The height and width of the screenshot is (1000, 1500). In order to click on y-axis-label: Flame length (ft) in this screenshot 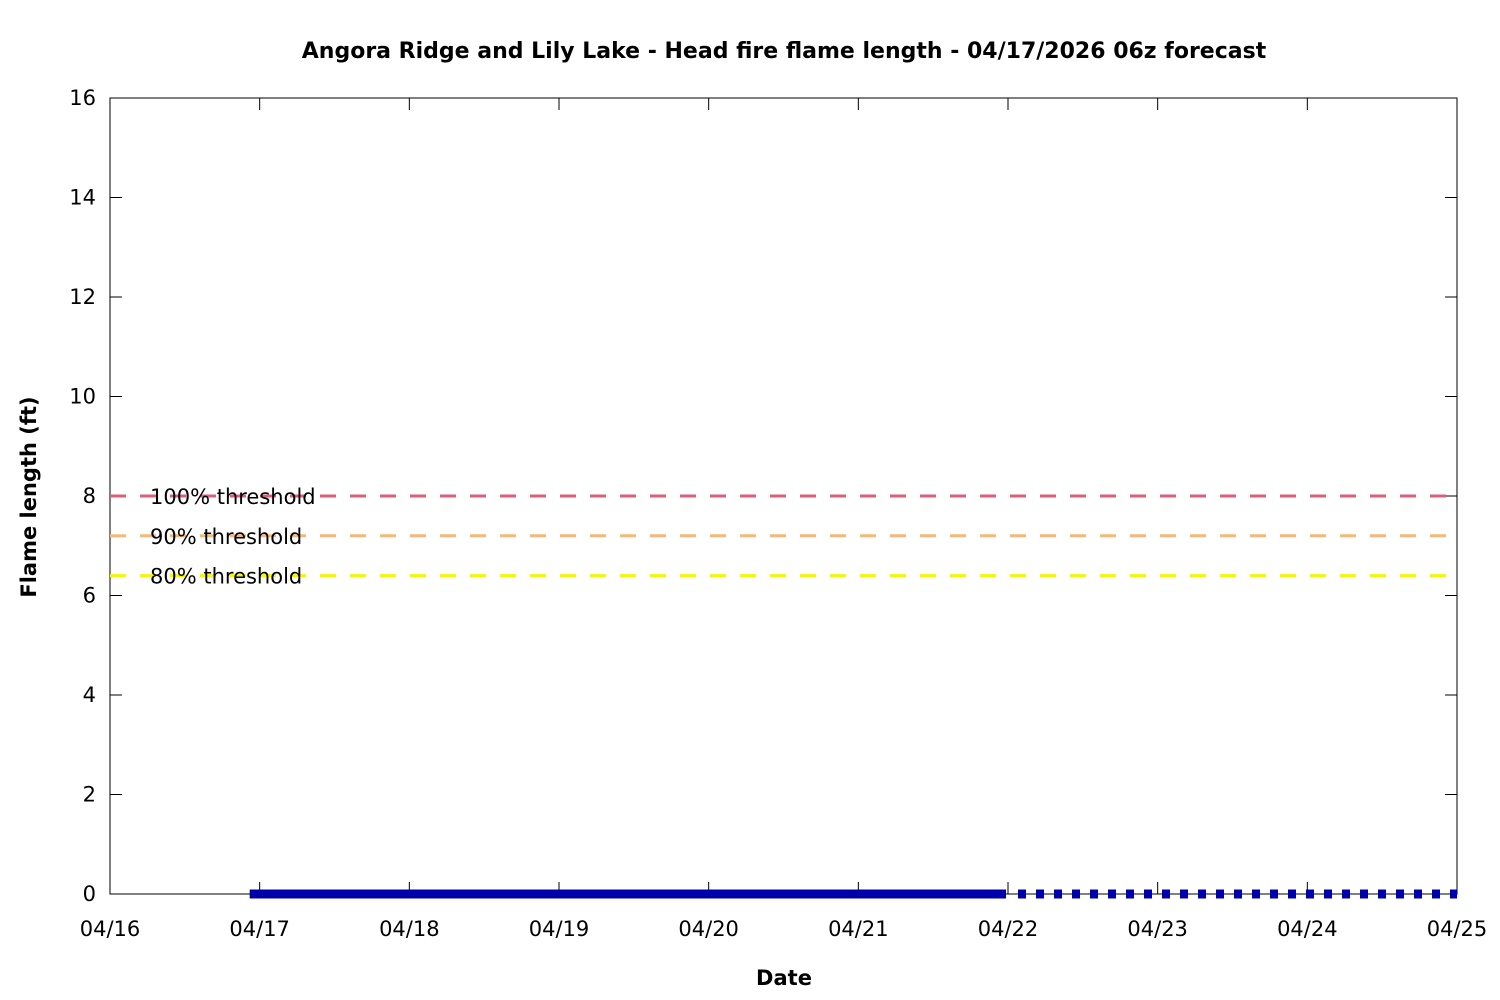, I will do `click(29, 496)`.